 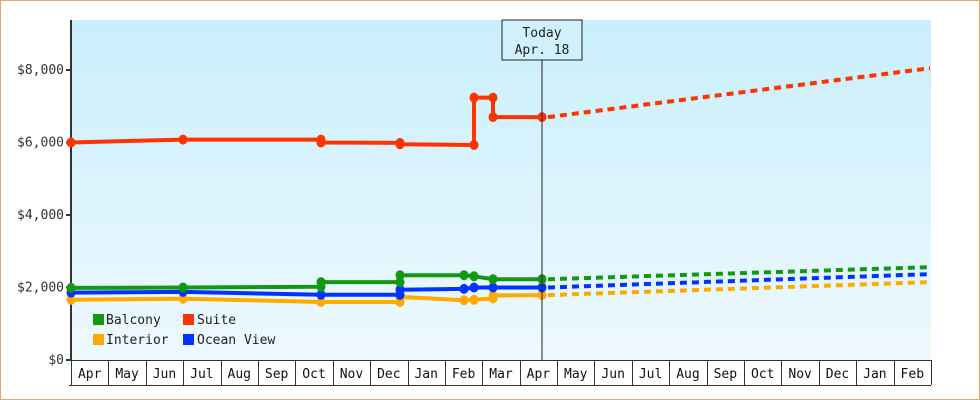 I want to click on legend-item-suite: Suite, so click(x=209, y=320).